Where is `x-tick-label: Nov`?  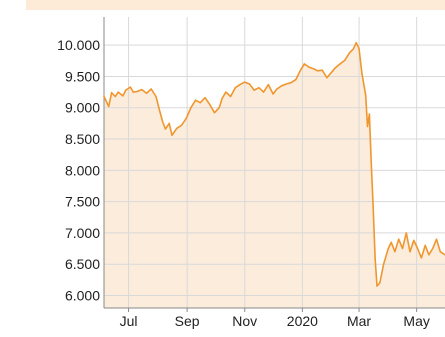
x-tick-label: Nov is located at coordinates (244, 321).